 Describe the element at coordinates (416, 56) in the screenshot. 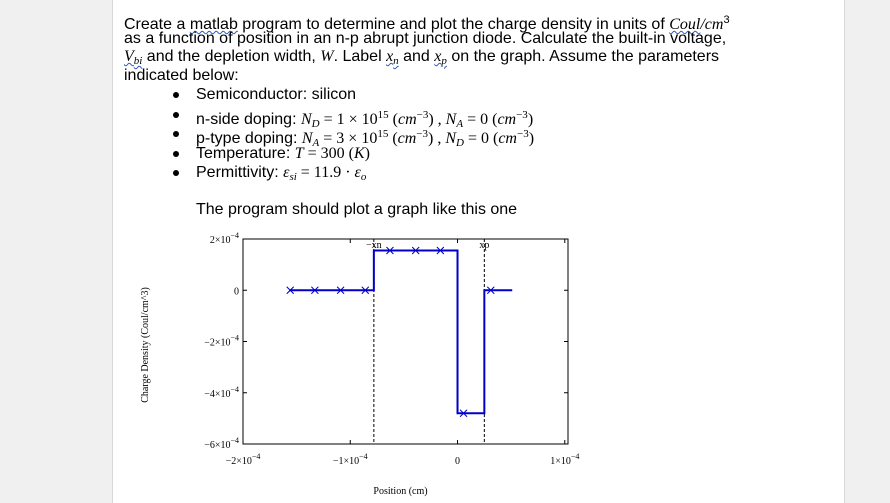

I see `text-run: and` at that location.